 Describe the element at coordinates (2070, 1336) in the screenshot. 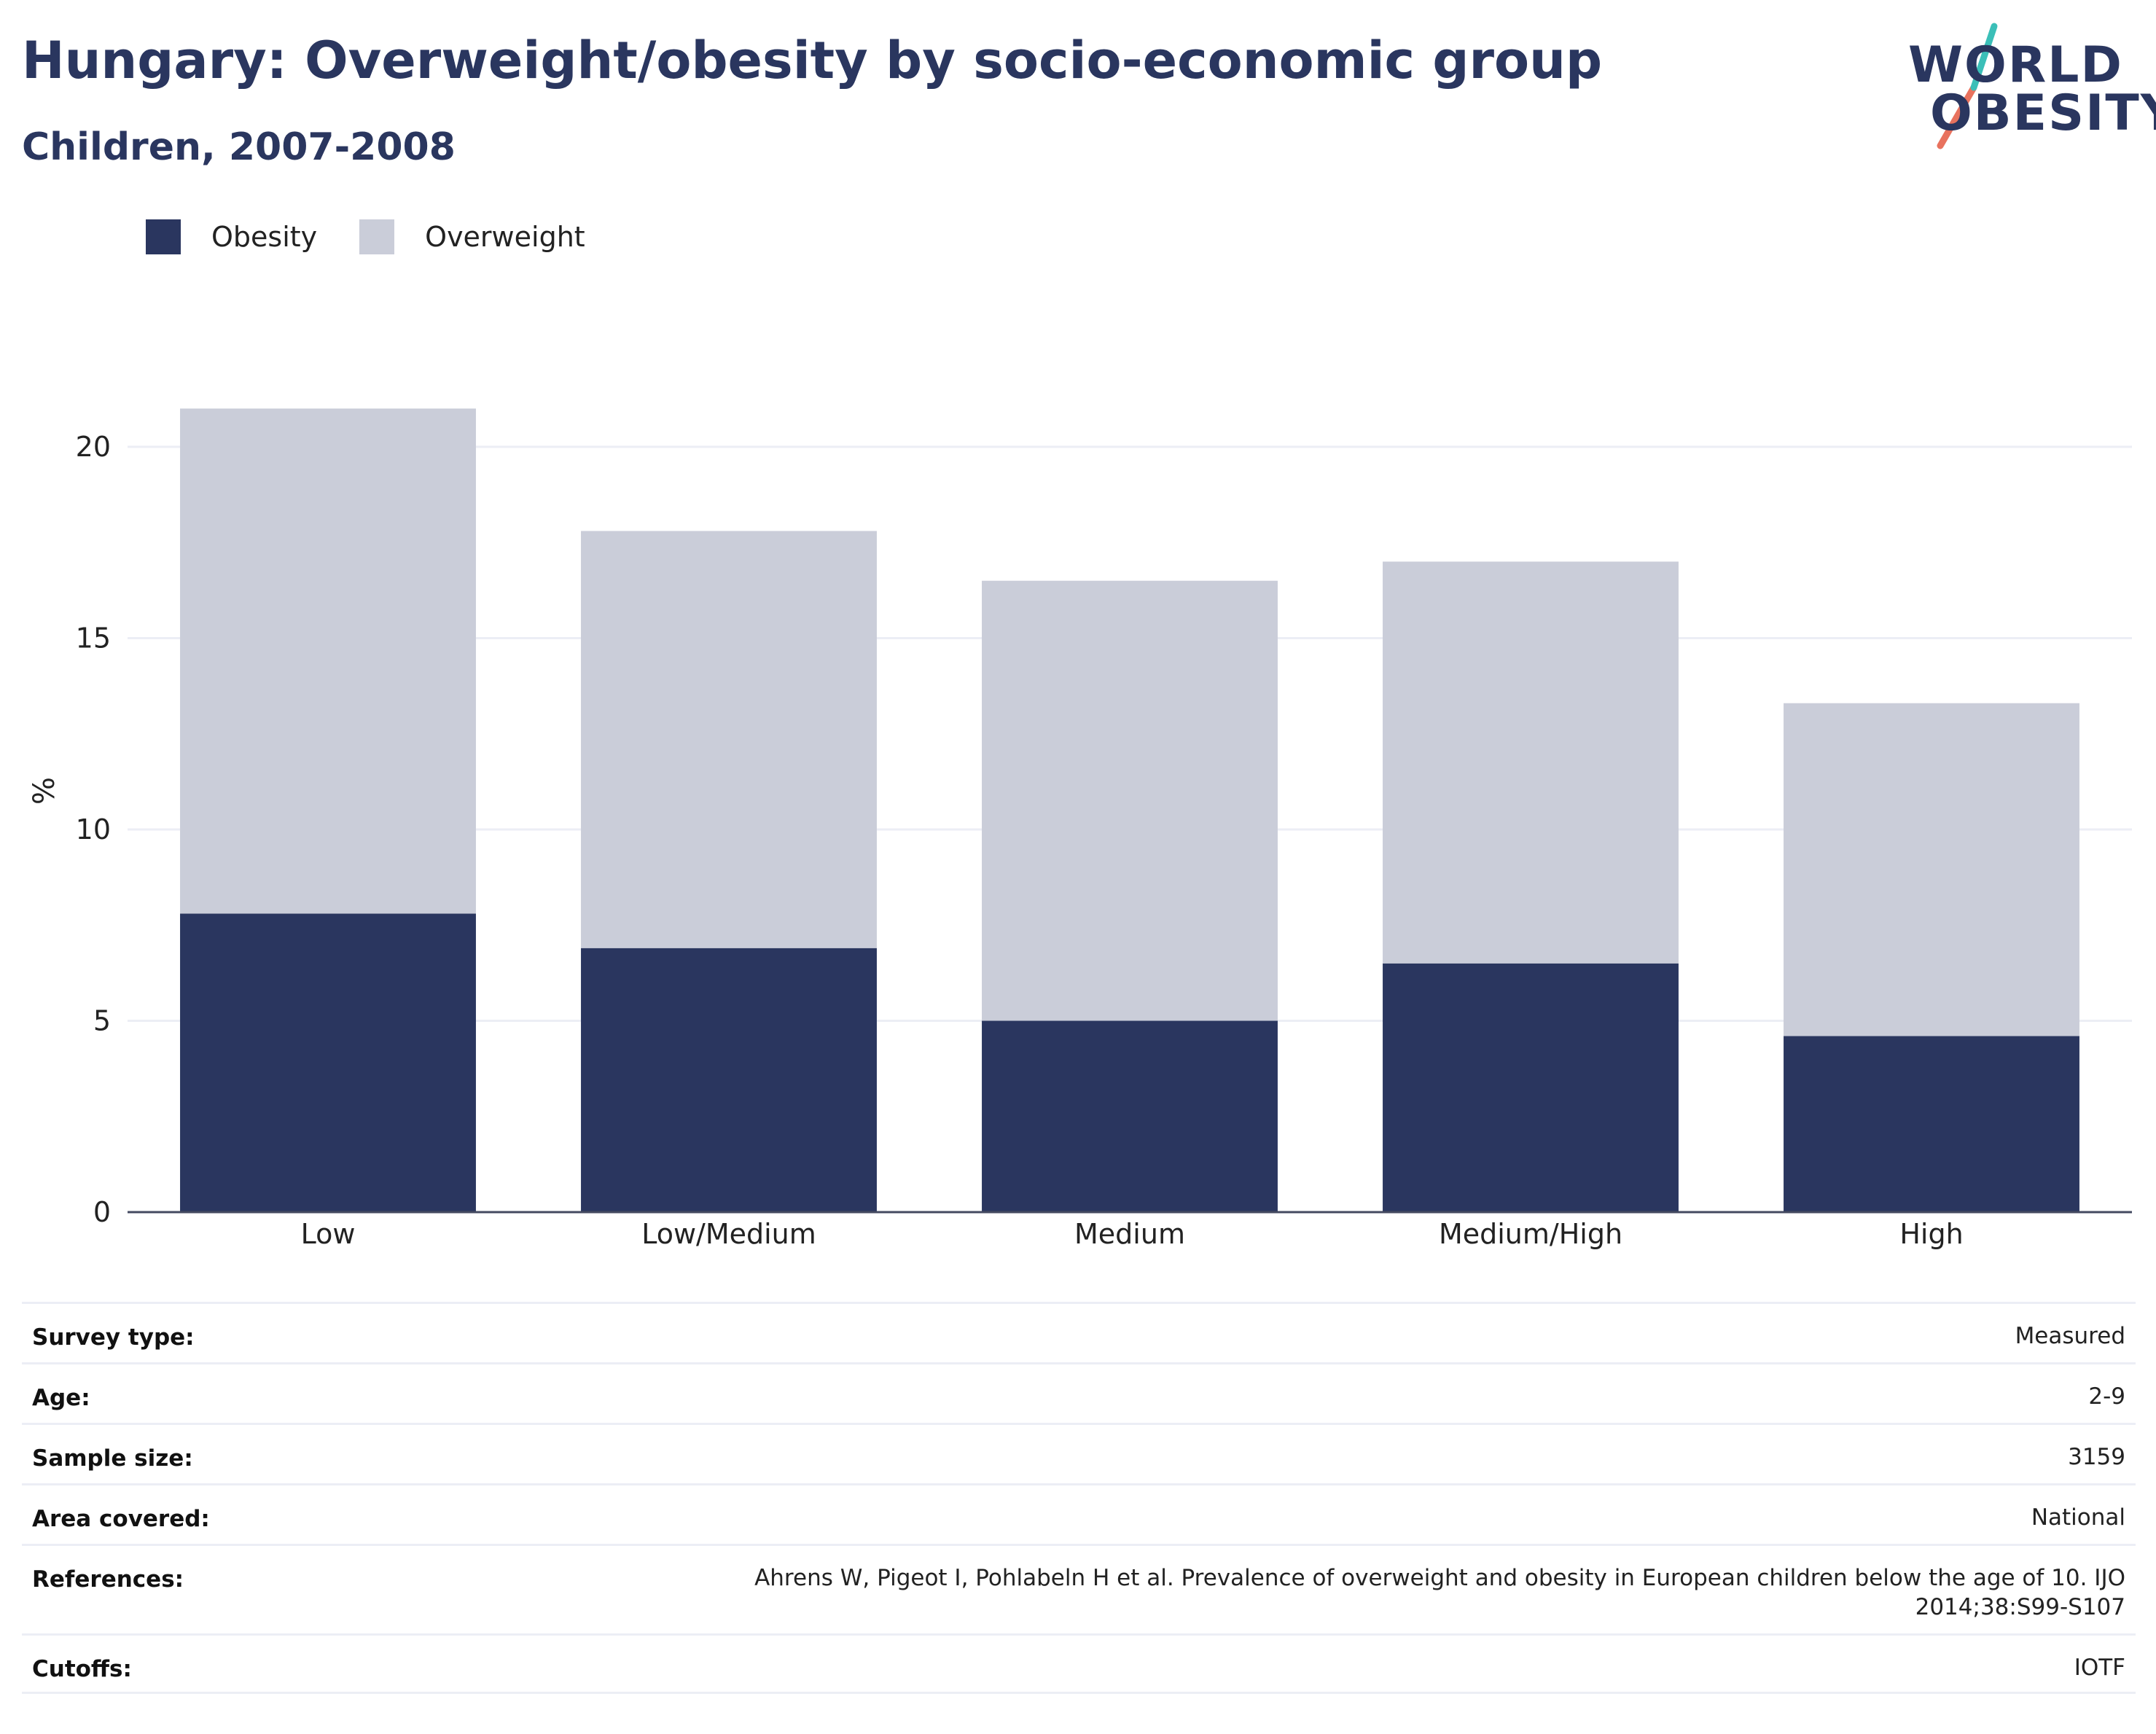

I see `meta-value: Measured` at that location.